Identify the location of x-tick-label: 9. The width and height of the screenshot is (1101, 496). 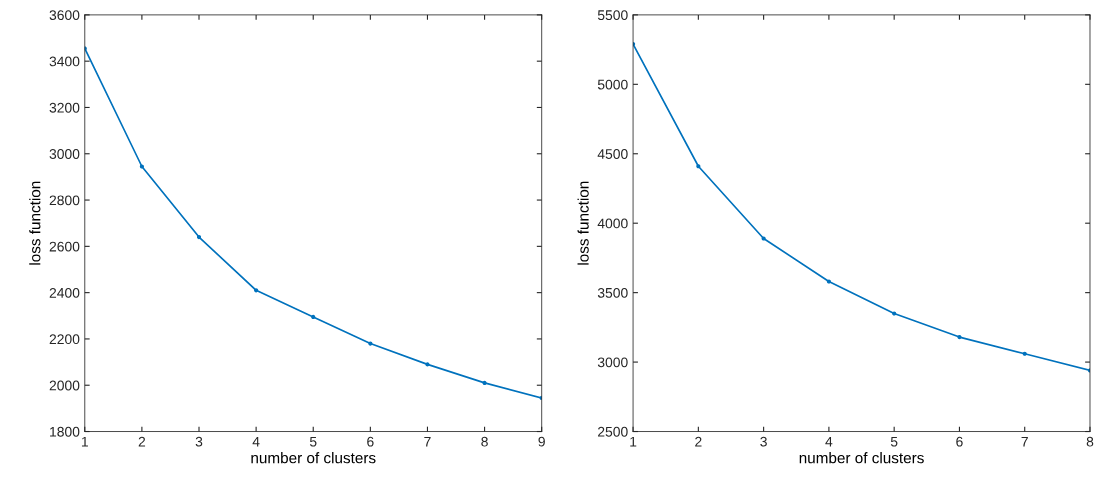
(541, 441).